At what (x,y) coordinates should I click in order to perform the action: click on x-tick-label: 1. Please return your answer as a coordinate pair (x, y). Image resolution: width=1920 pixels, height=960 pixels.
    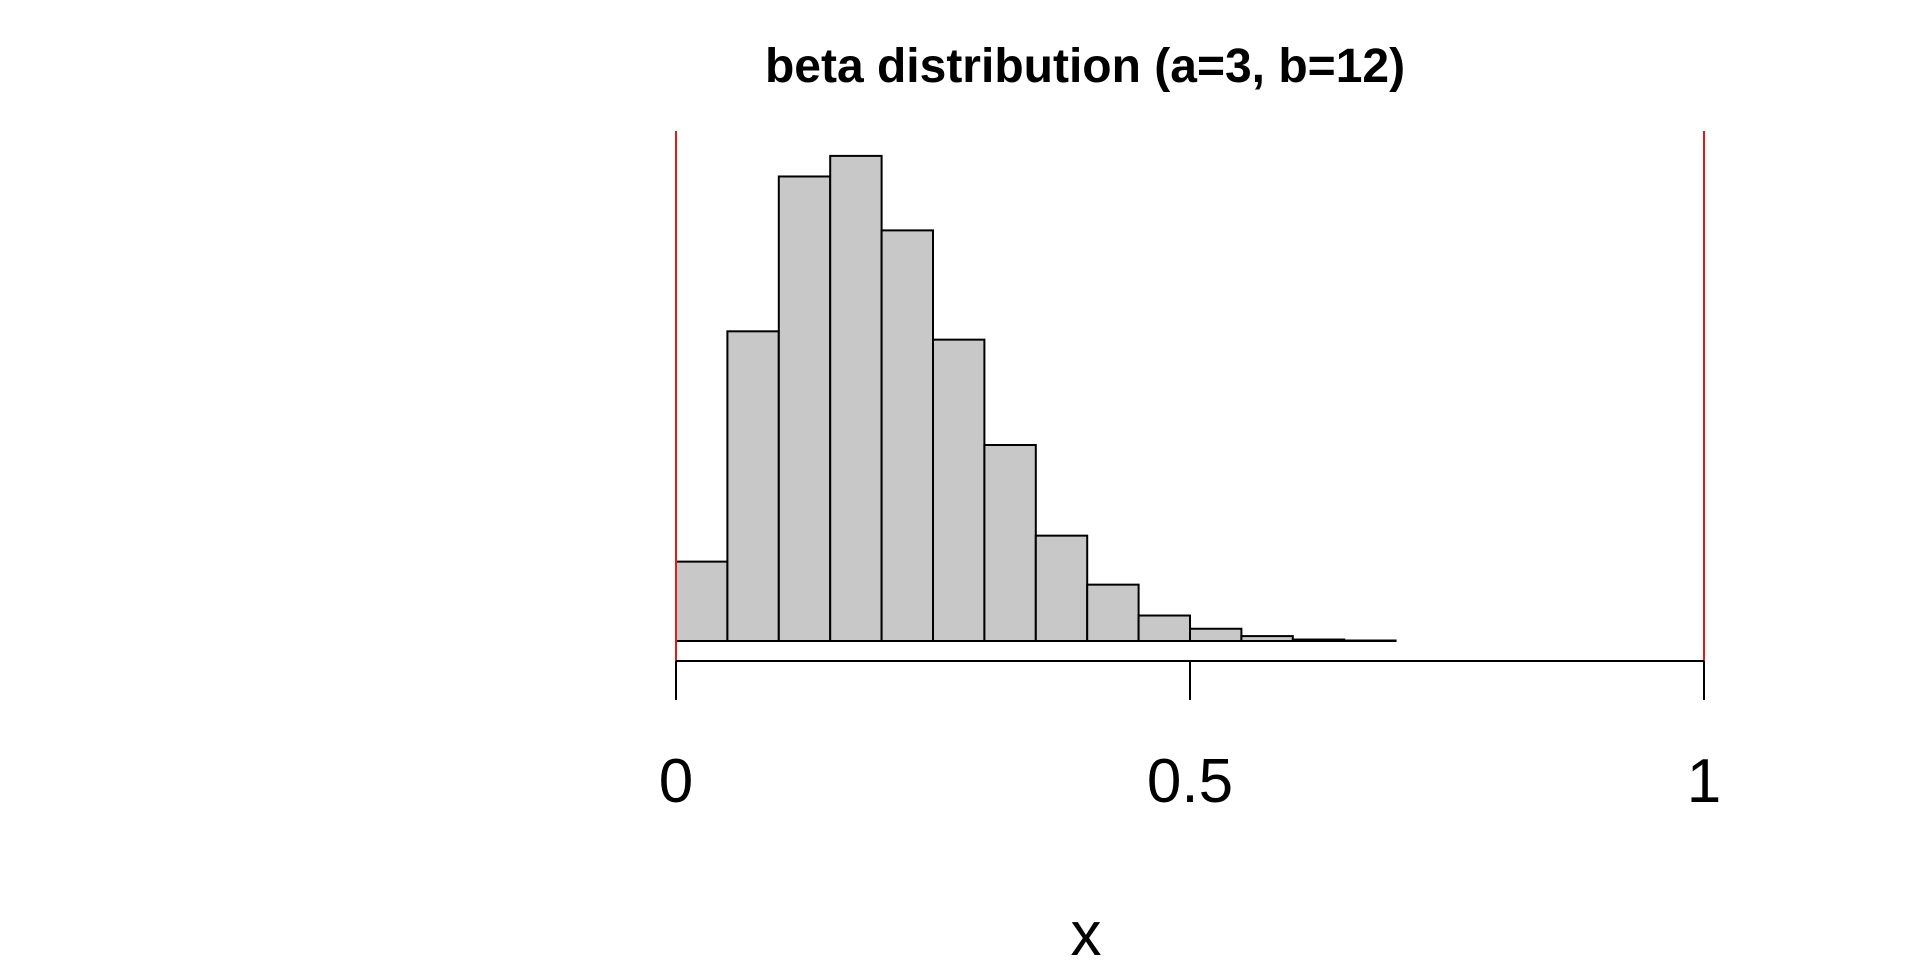
    Looking at the image, I should click on (1704, 781).